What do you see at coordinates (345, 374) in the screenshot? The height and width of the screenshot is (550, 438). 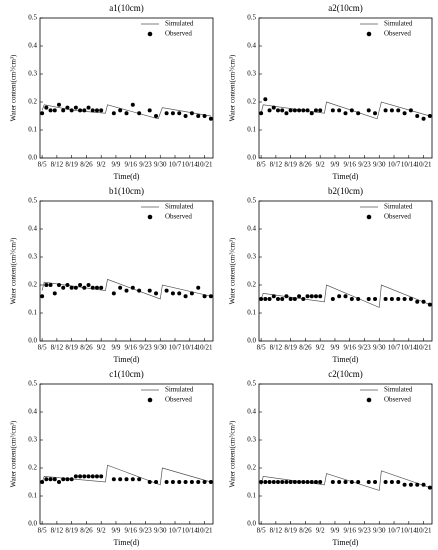 I see `chart-title: c2(10cm)` at bounding box center [345, 374].